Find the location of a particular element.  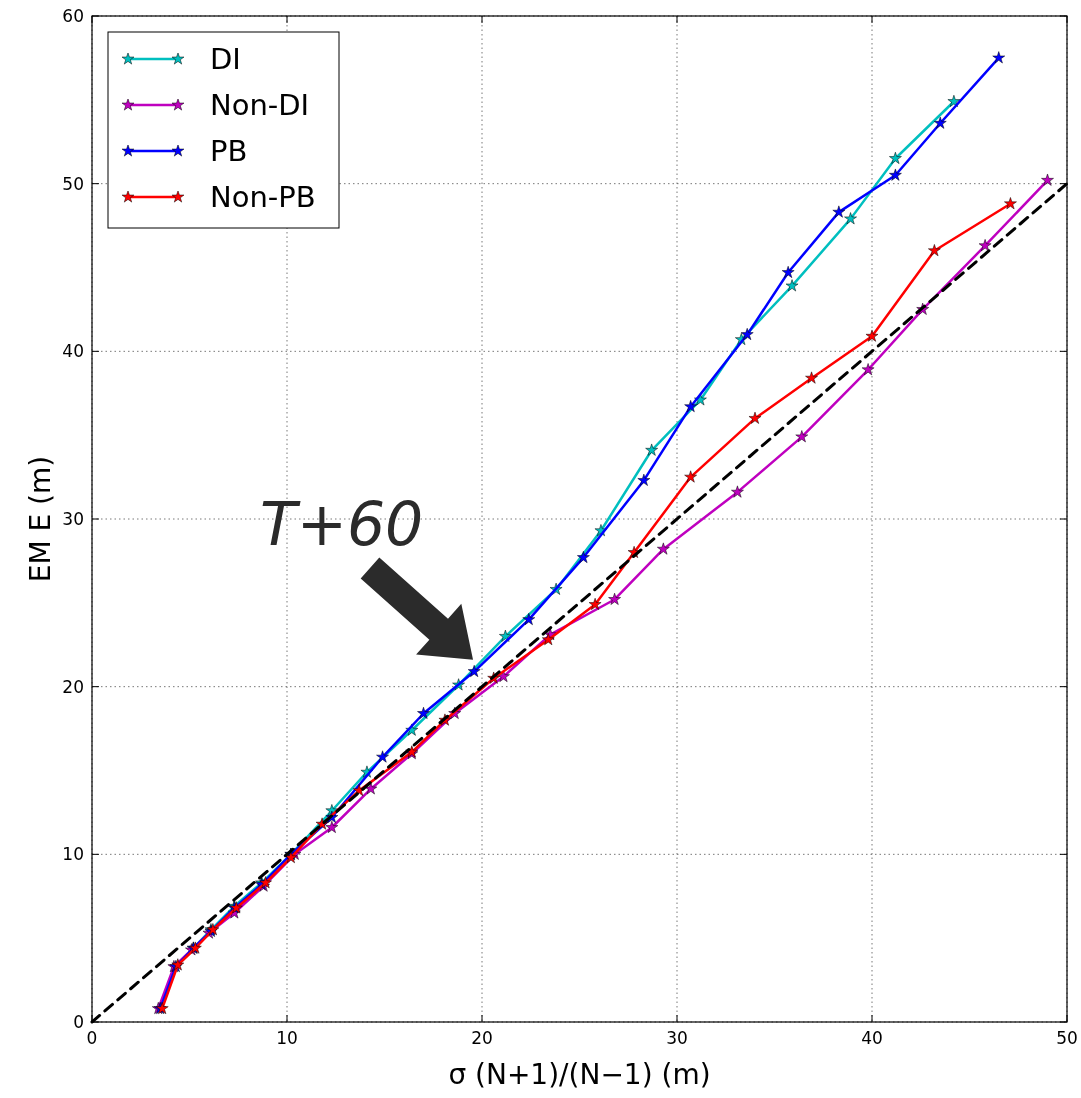

y-tick-label: 20 is located at coordinates (73, 686).